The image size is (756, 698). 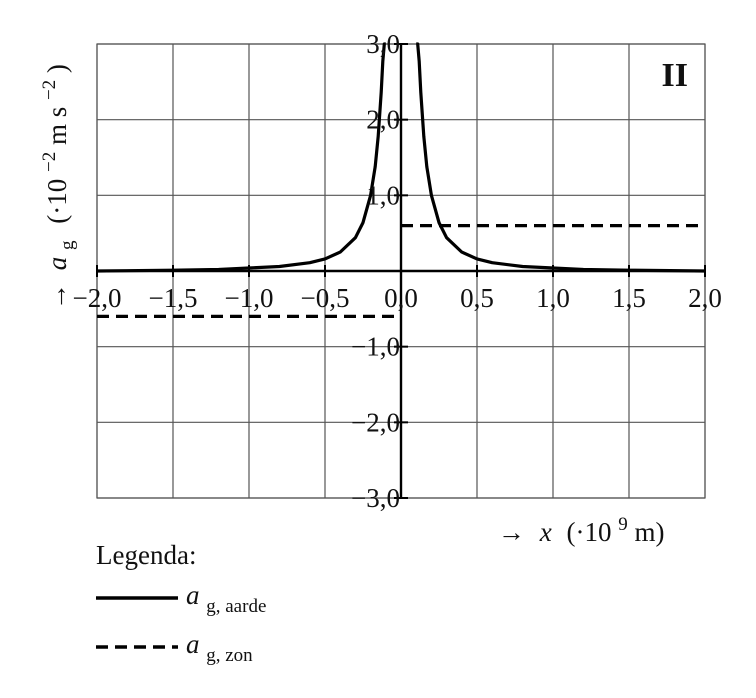 What do you see at coordinates (146, 555) in the screenshot?
I see `legend-title: Legenda:` at bounding box center [146, 555].